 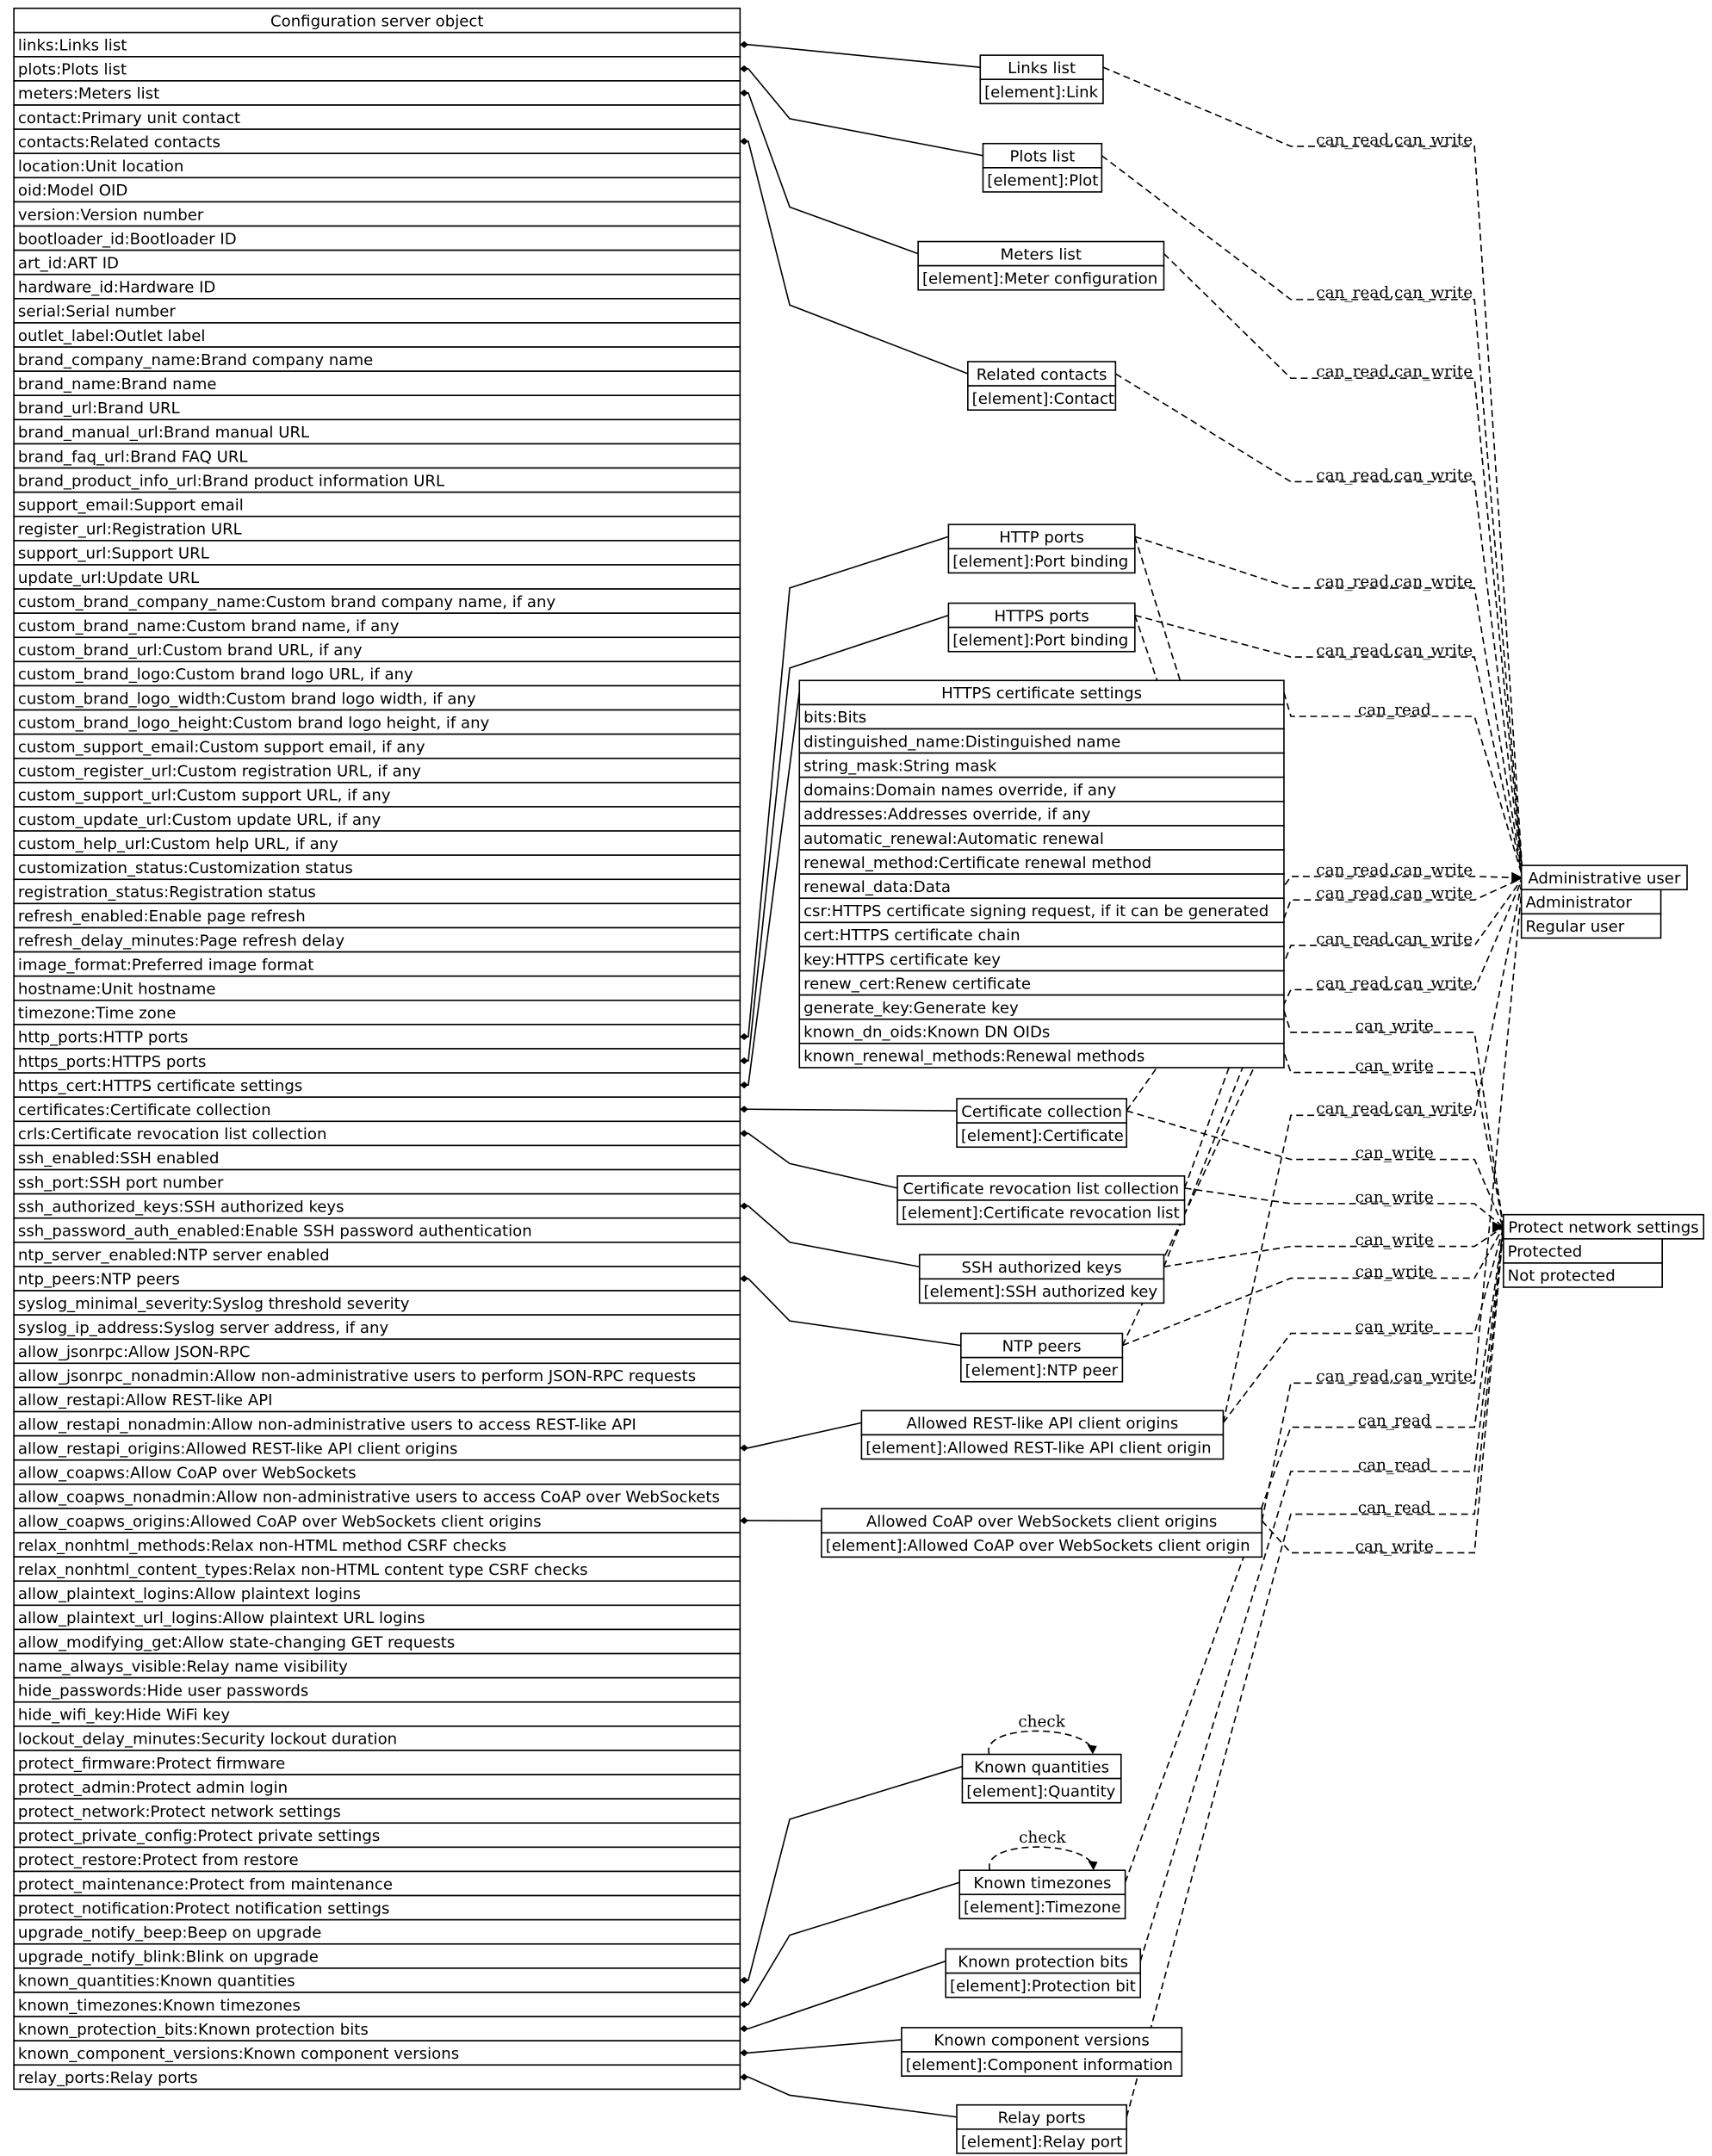 I want to click on row-label: version:Version number, so click(x=111, y=215).